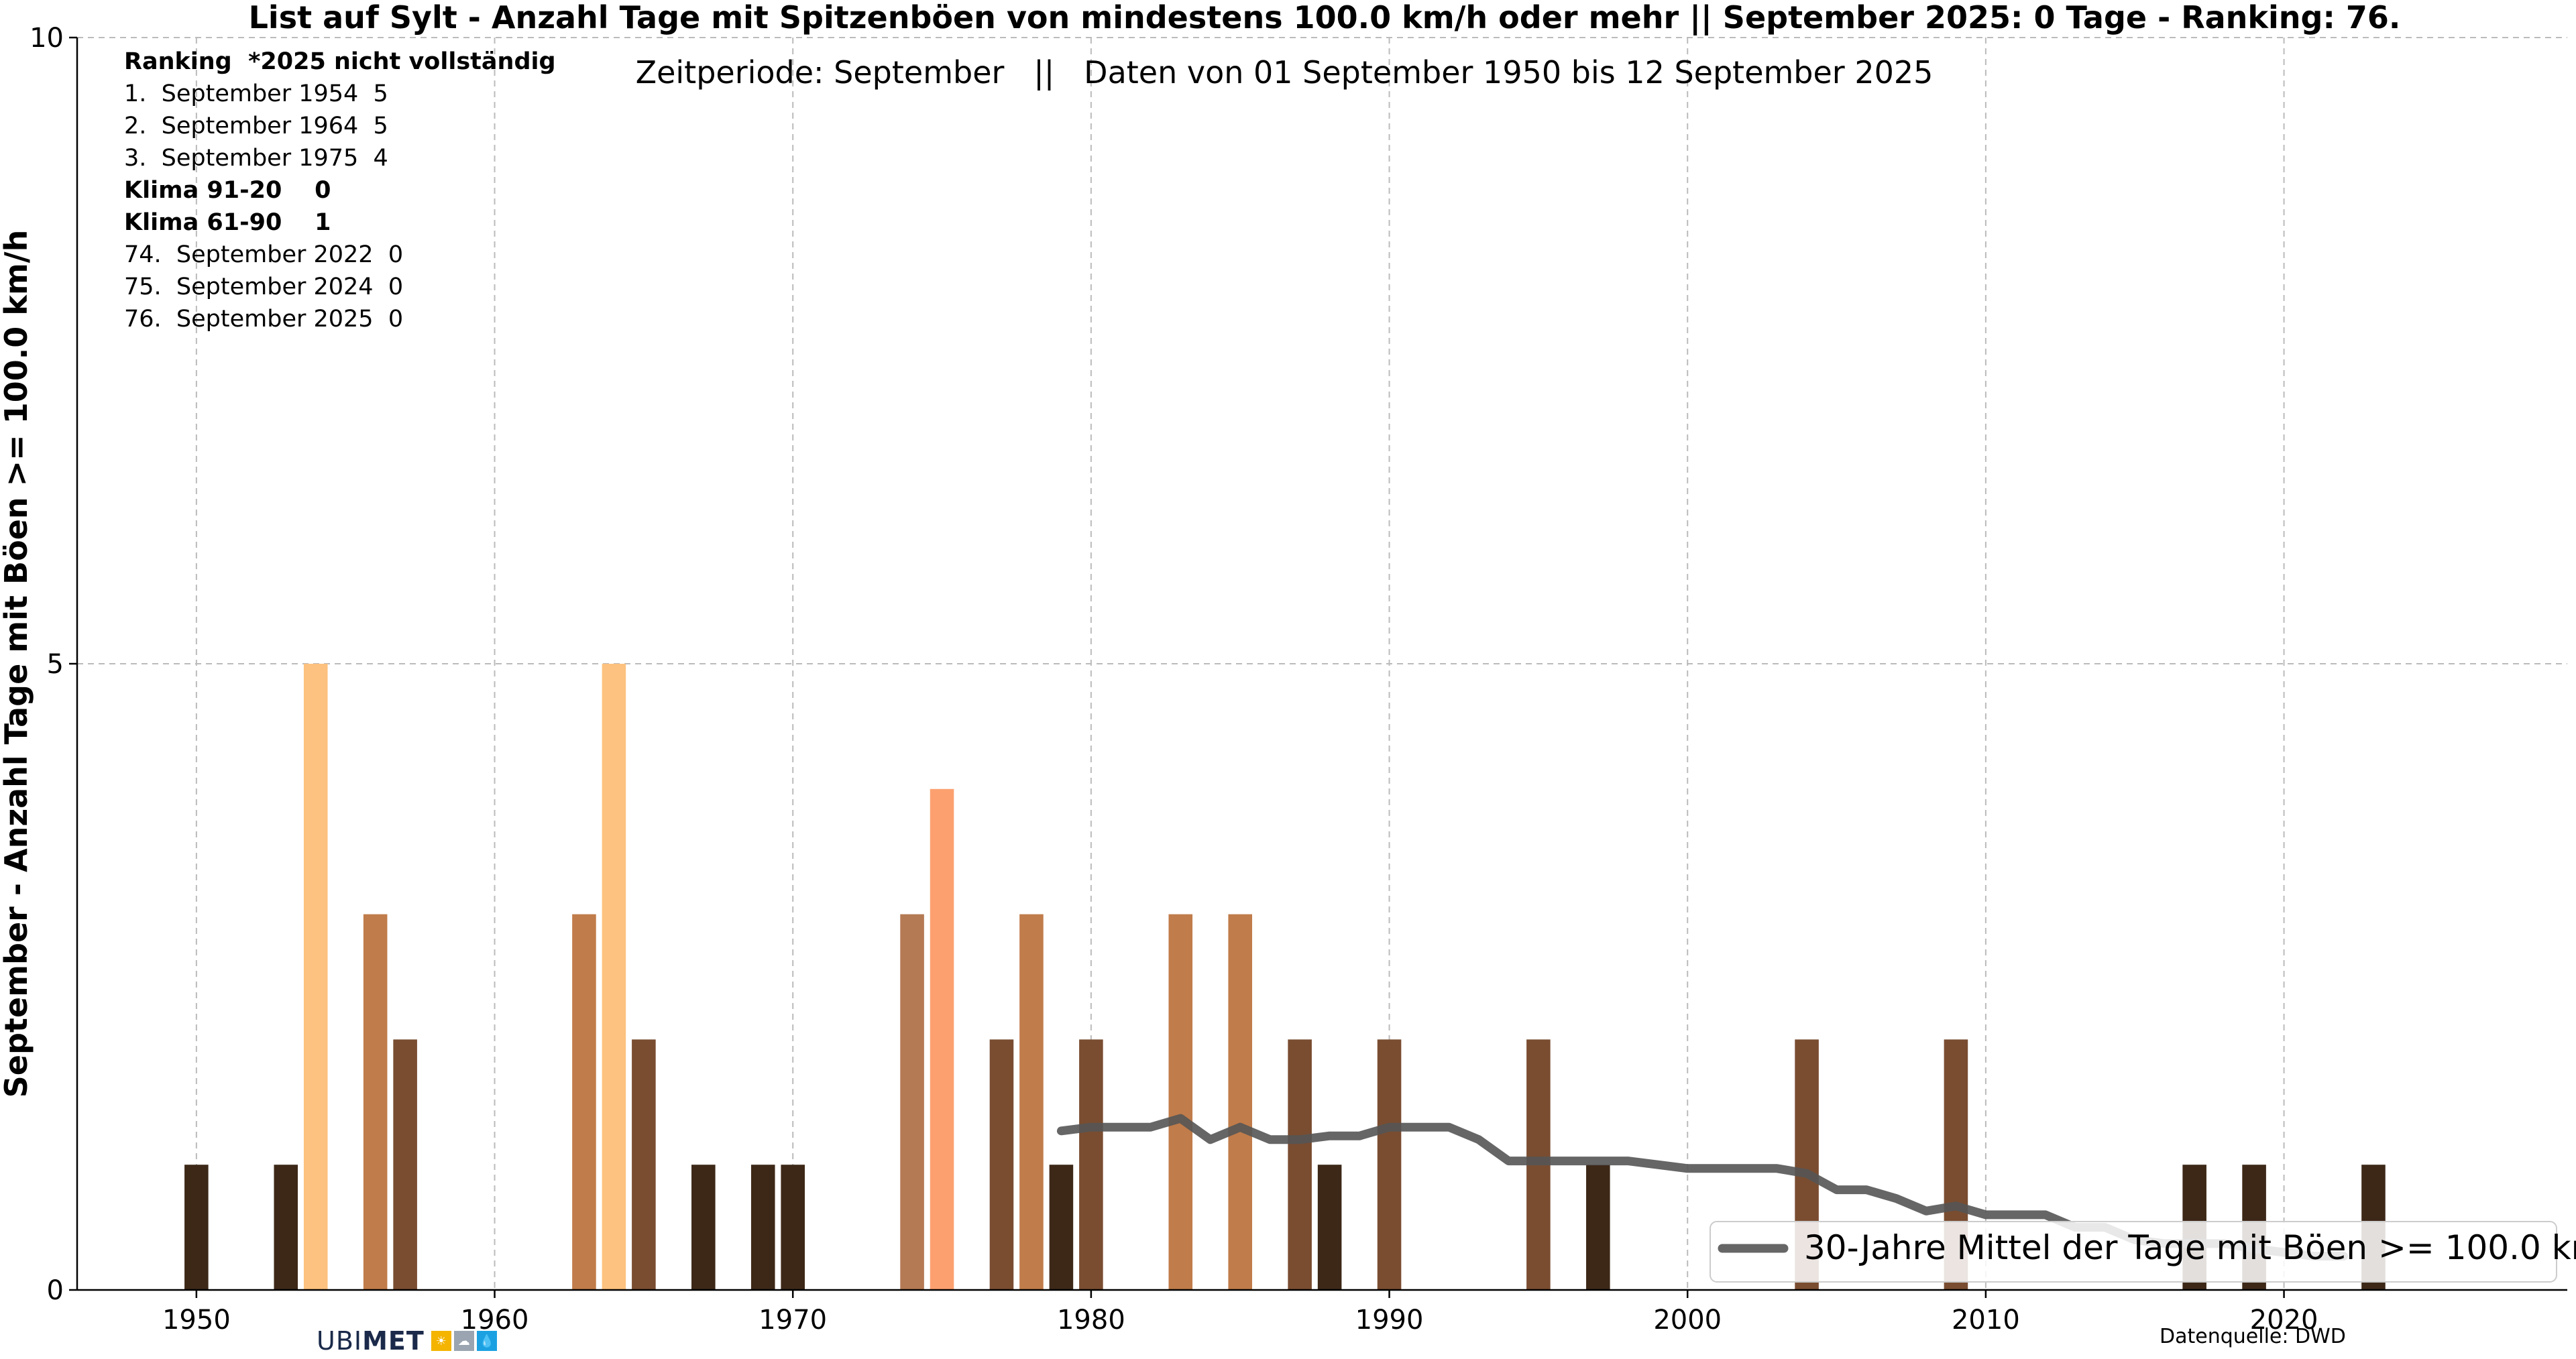 The image size is (2576, 1359). What do you see at coordinates (441, 1341) in the screenshot?
I see `sun-icon: ☀` at bounding box center [441, 1341].